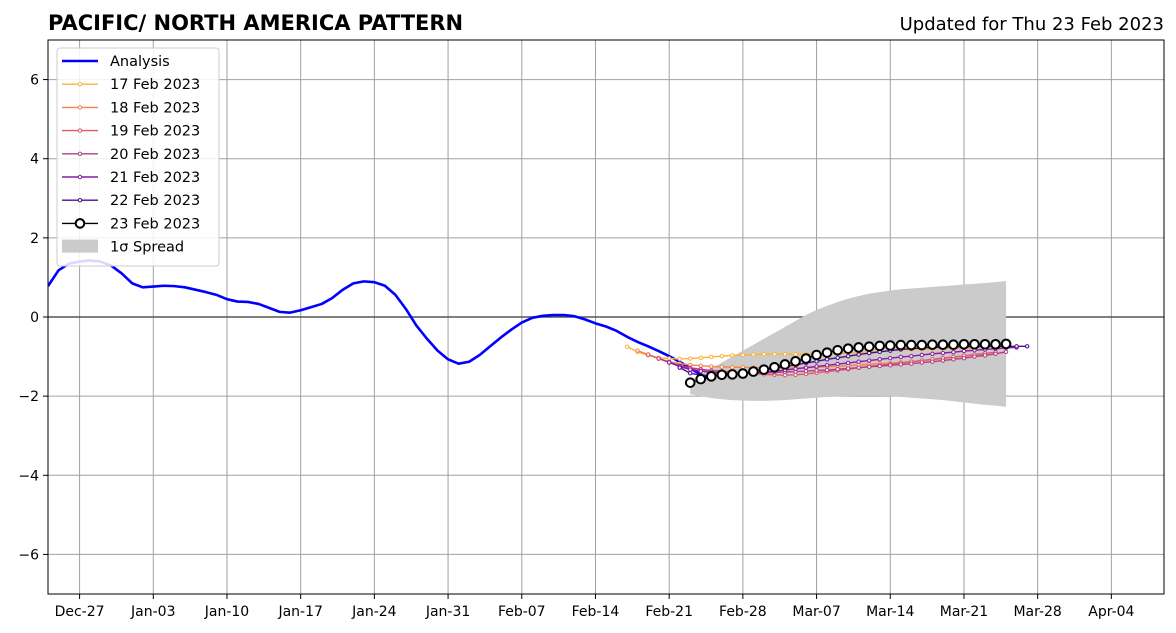 This screenshot has width=1176, height=633. What do you see at coordinates (131, 155) in the screenshot?
I see `legend-entry: 20 Feb 2023` at bounding box center [131, 155].